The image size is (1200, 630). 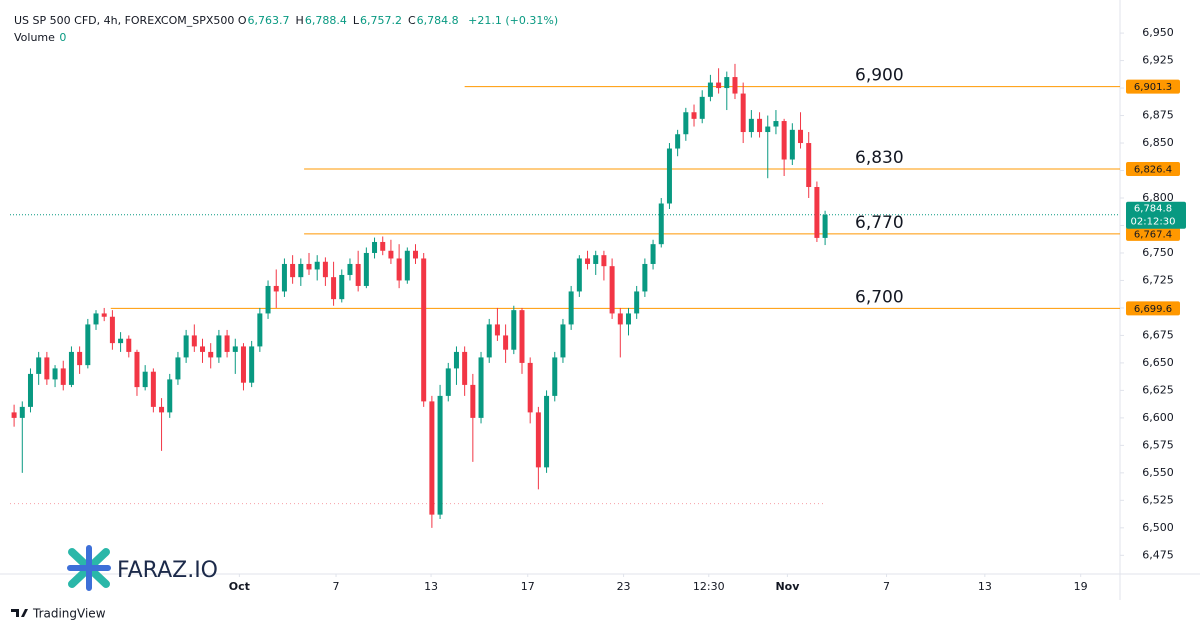 I want to click on y-tick-label: 6,925, so click(x=1158, y=60).